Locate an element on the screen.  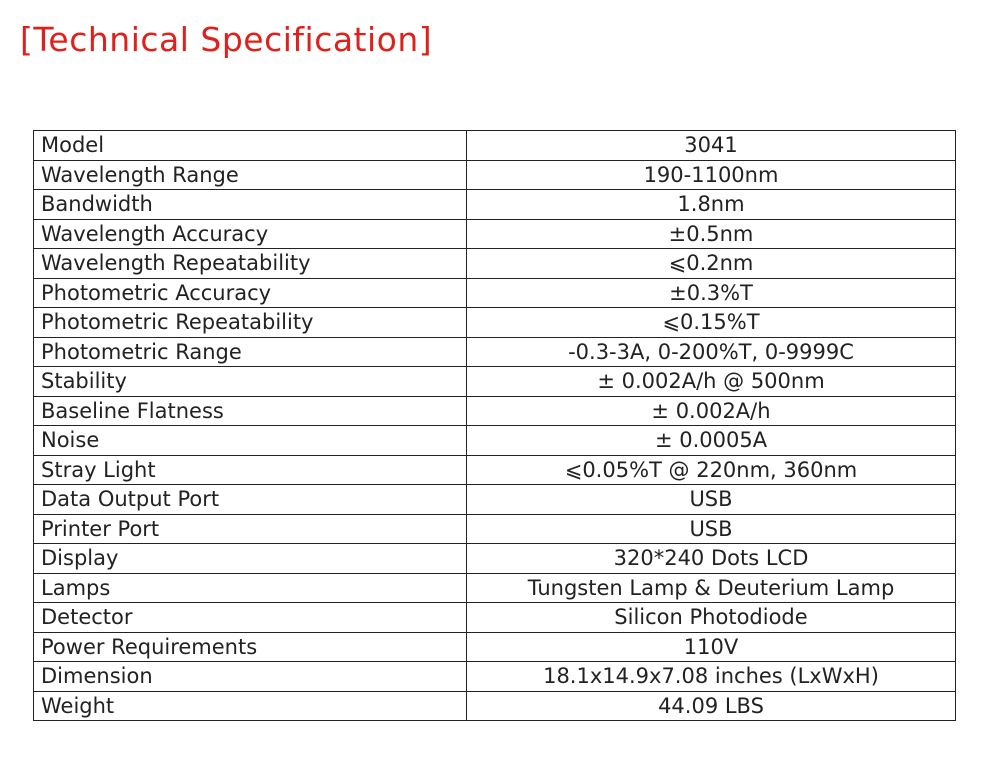
spec-value: 3041 is located at coordinates (711, 145).